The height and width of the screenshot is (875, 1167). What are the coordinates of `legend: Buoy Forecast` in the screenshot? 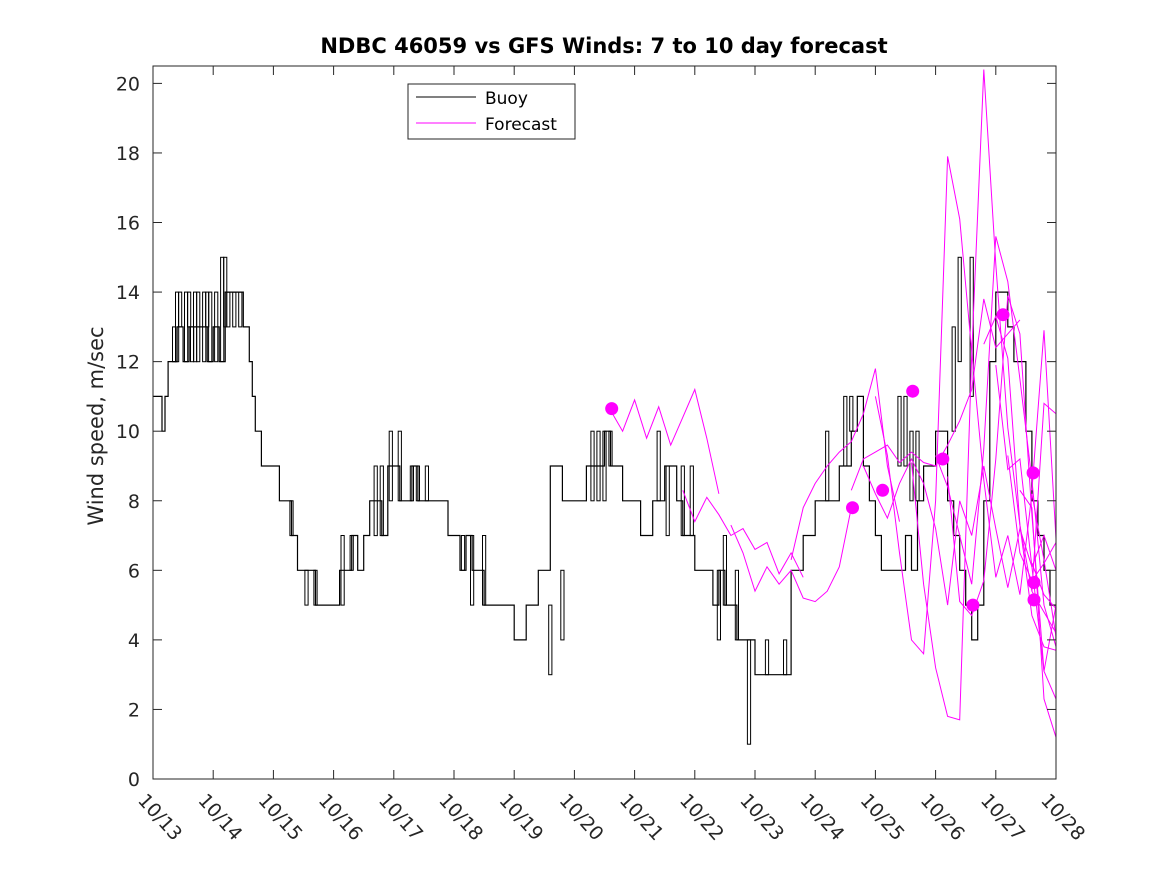 It's located at (491, 111).